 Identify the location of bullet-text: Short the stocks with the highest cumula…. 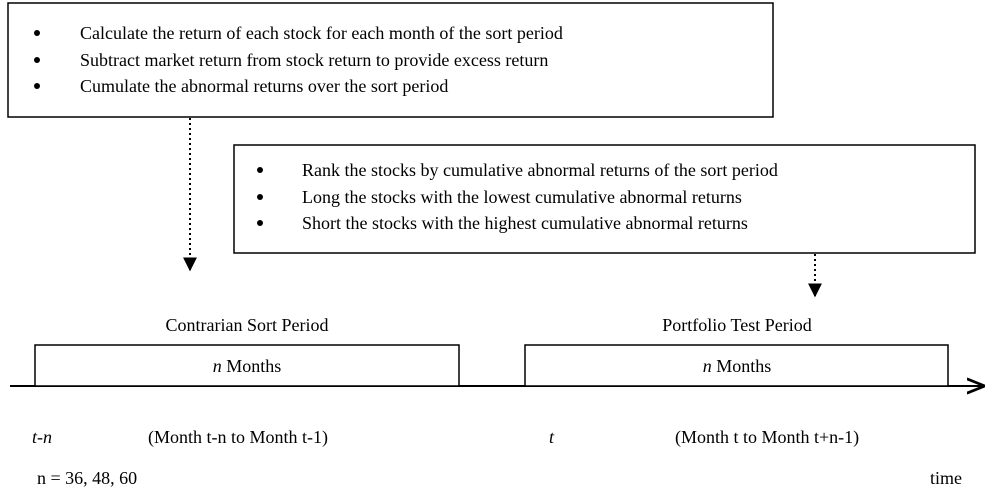
(525, 223).